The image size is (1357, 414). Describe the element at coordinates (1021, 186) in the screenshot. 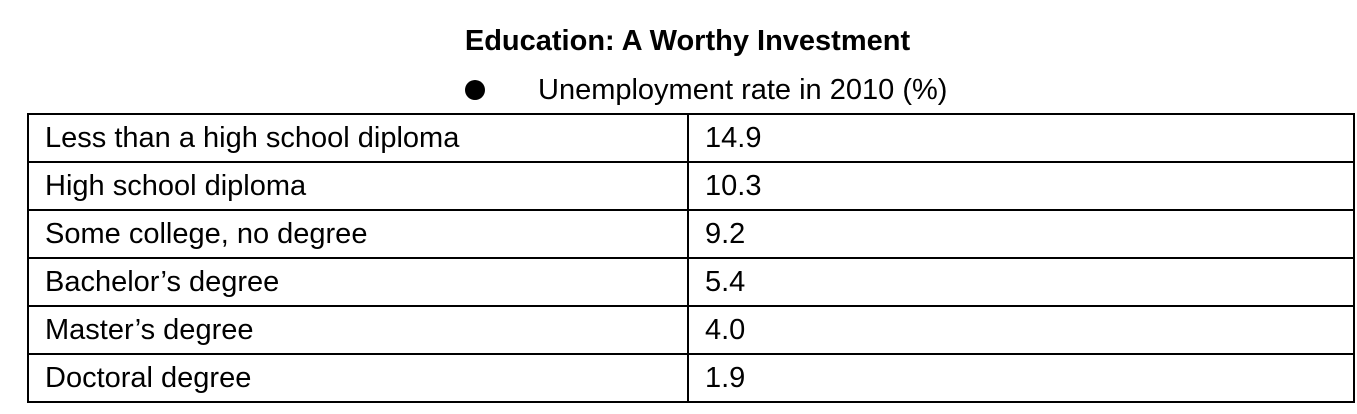

I see `row-value: 10.3` at that location.